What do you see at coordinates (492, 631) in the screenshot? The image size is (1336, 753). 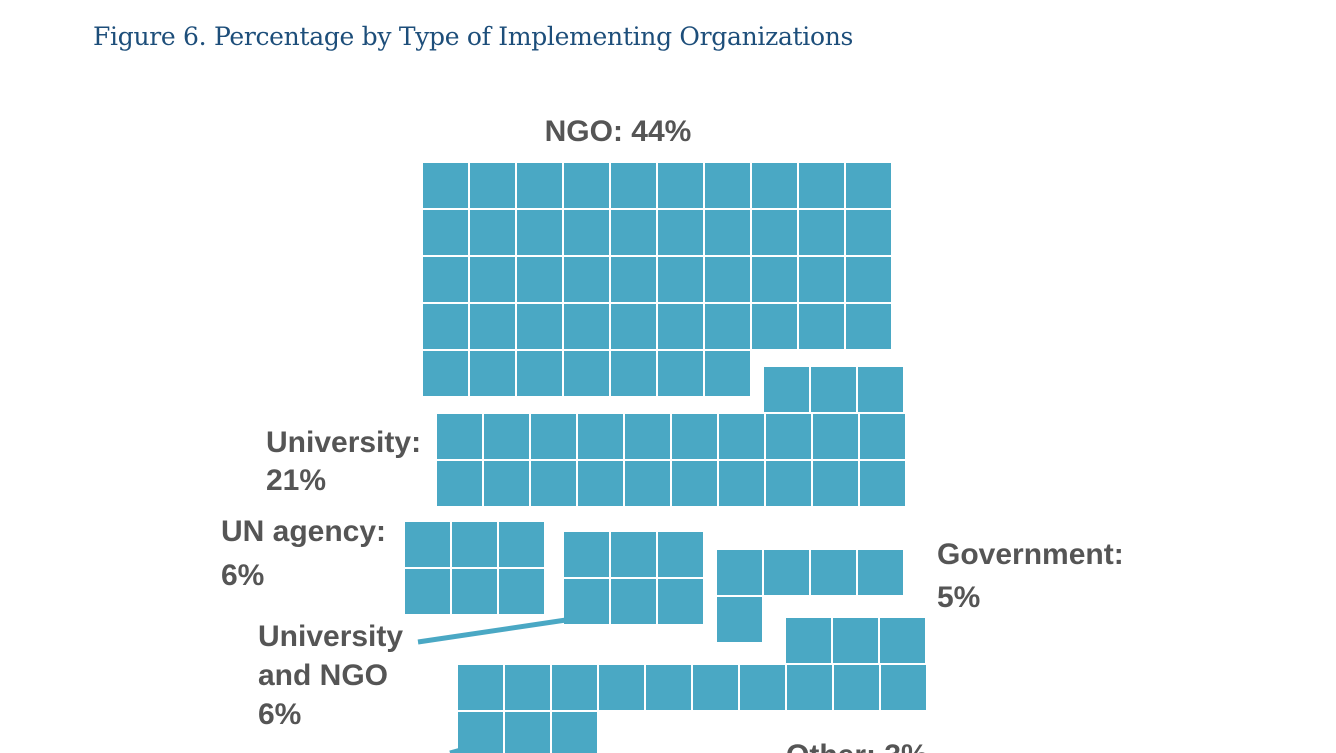 I see `connector-line-university-ngo` at bounding box center [492, 631].